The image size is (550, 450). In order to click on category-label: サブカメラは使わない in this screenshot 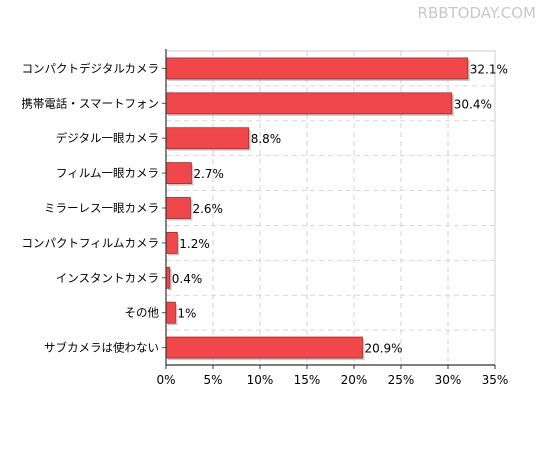, I will do `click(101, 348)`.